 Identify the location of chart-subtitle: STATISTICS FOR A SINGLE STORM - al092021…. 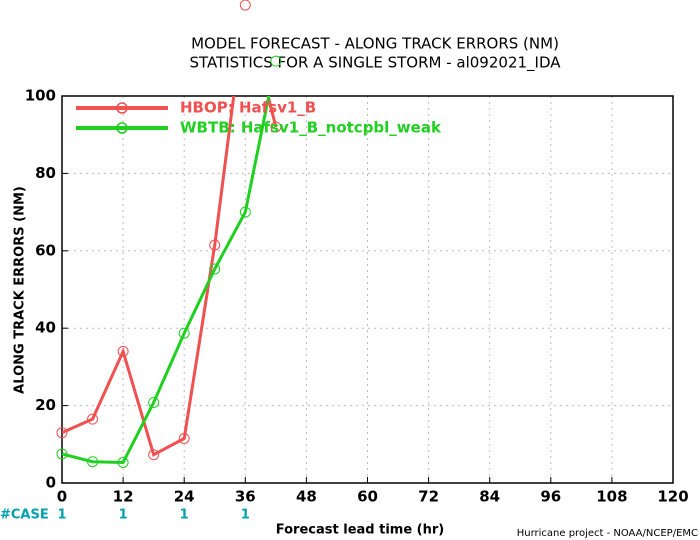
(375, 63).